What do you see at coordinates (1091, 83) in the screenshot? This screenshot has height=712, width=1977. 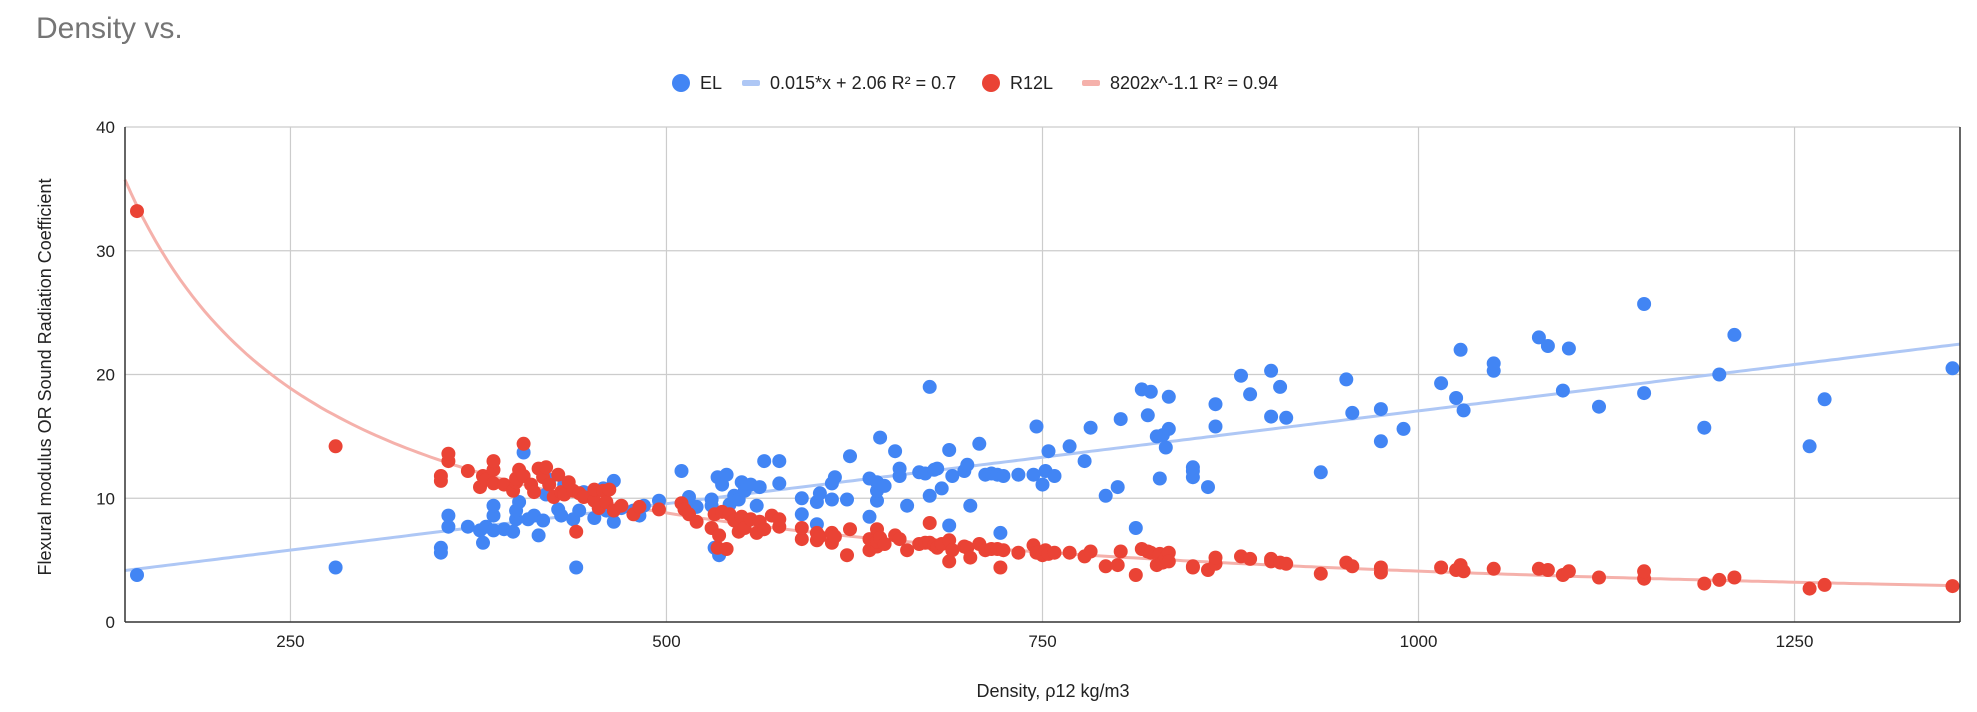 I see `legend-line-icon` at bounding box center [1091, 83].